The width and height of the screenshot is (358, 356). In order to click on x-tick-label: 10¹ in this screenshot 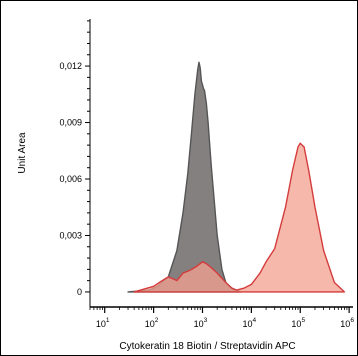, I will do `click(103, 323)`.